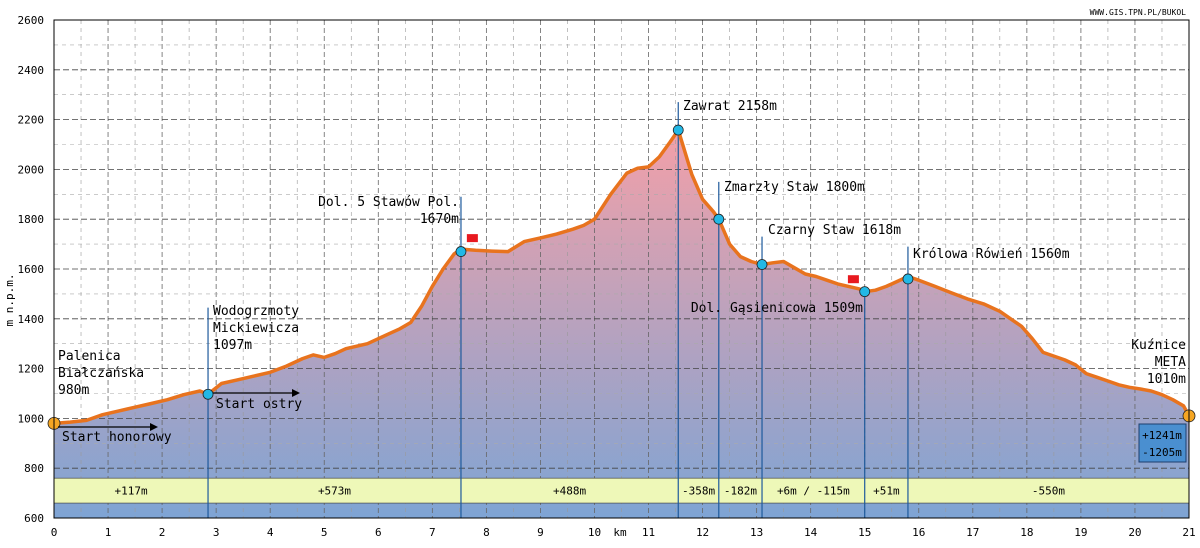 Image resolution: width=1200 pixels, height=548 pixels. What do you see at coordinates (34, 468) in the screenshot?
I see `y-tick-label: 800` at bounding box center [34, 468].